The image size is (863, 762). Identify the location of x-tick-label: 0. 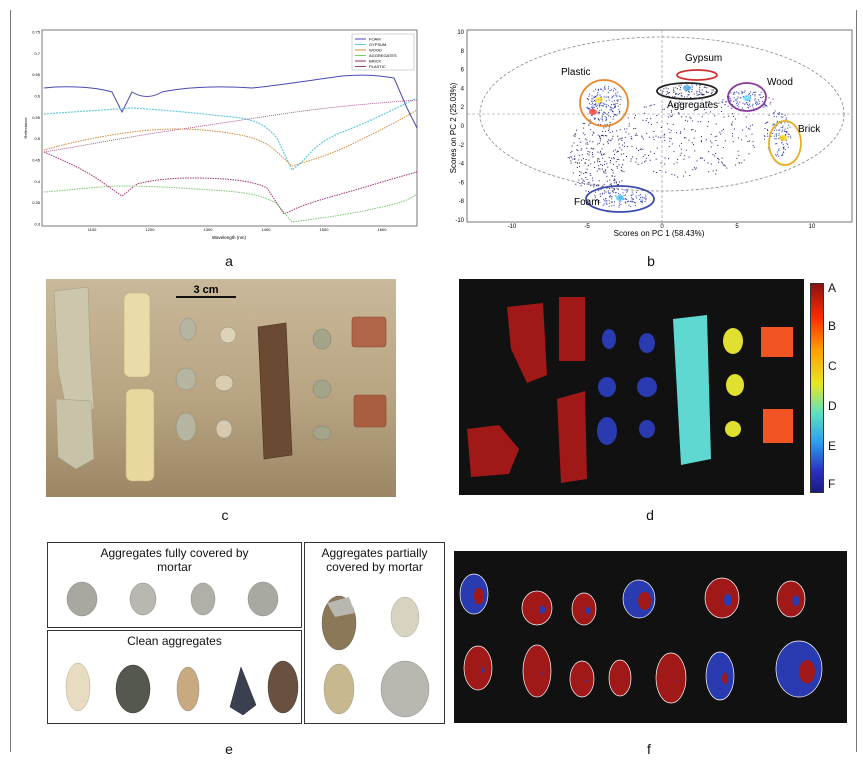
(662, 227).